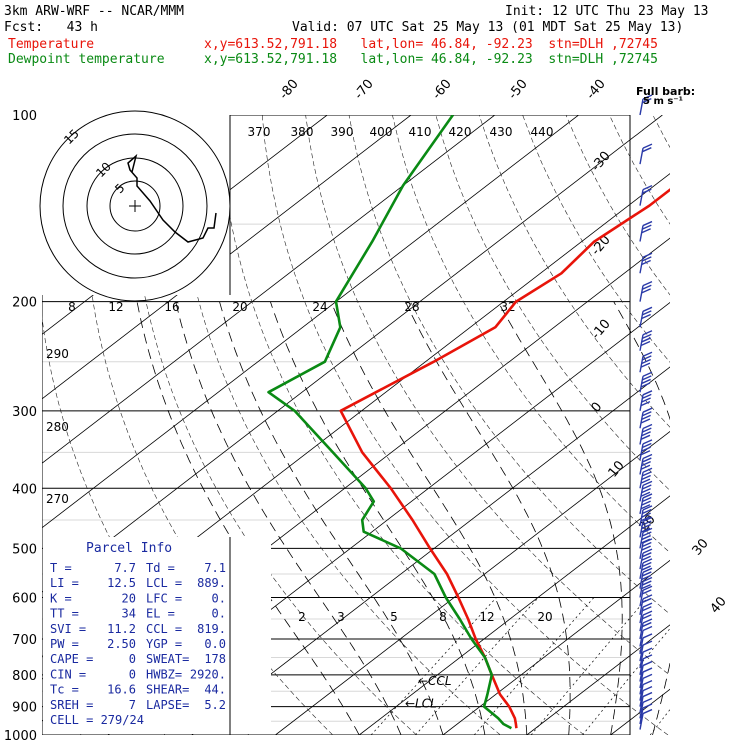 The width and height of the screenshot is (740, 740). Describe the element at coordinates (172, 198) in the screenshot. I see `hodo-trace` at that location.